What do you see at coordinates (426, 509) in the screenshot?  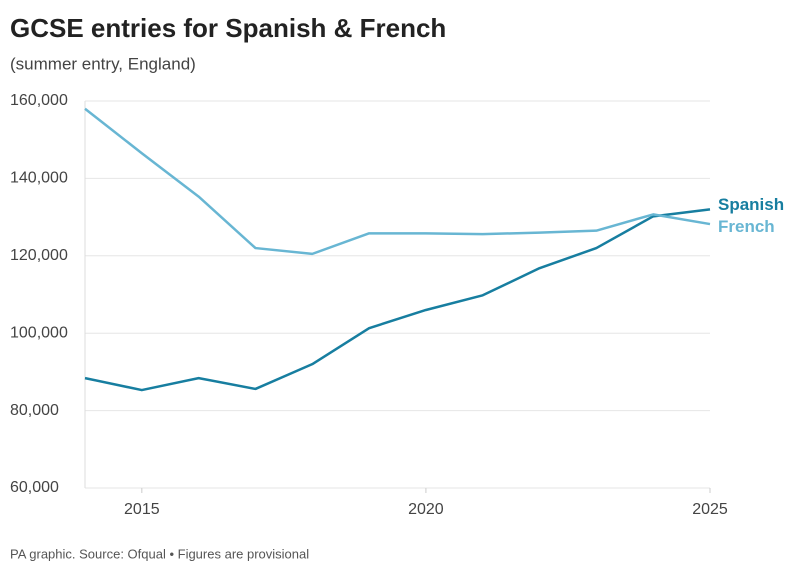 I see `x-tick-label: 2020` at bounding box center [426, 509].